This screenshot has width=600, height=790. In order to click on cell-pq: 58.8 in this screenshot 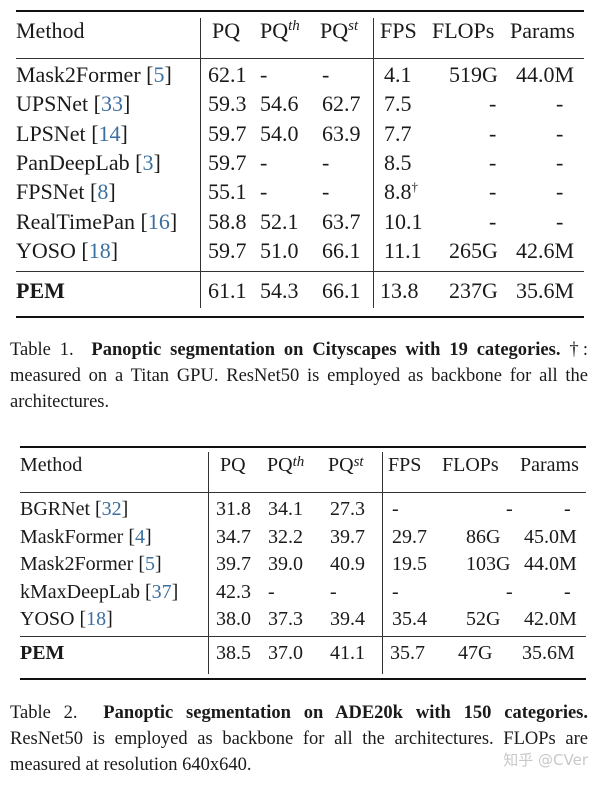, I will do `click(227, 221)`.